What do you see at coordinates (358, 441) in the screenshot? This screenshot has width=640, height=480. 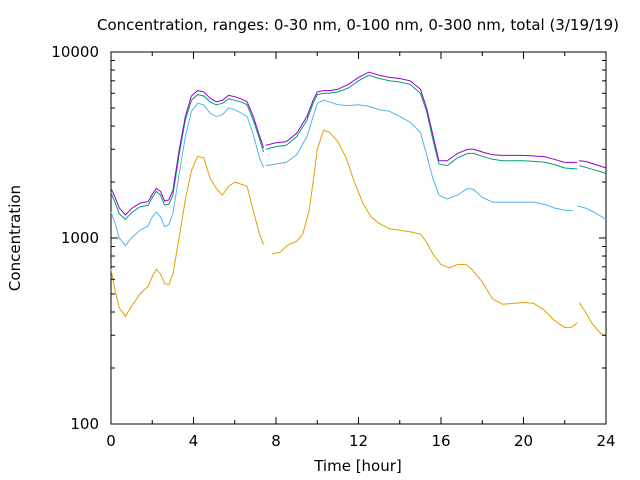 I see `x-tick-label: 12` at bounding box center [358, 441].